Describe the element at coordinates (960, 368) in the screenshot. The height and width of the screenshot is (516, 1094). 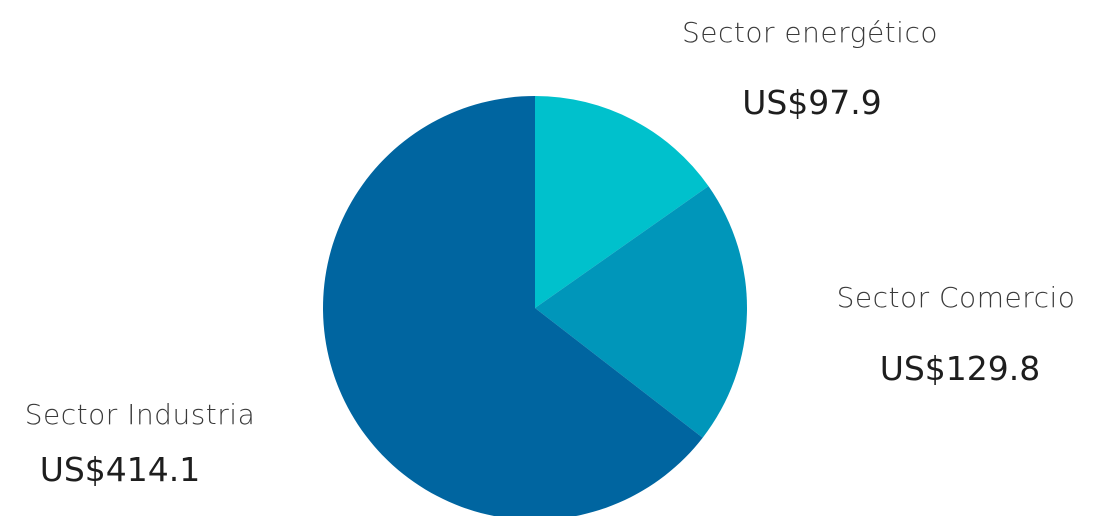
I see `slice-value-comercio: US$129.8` at that location.